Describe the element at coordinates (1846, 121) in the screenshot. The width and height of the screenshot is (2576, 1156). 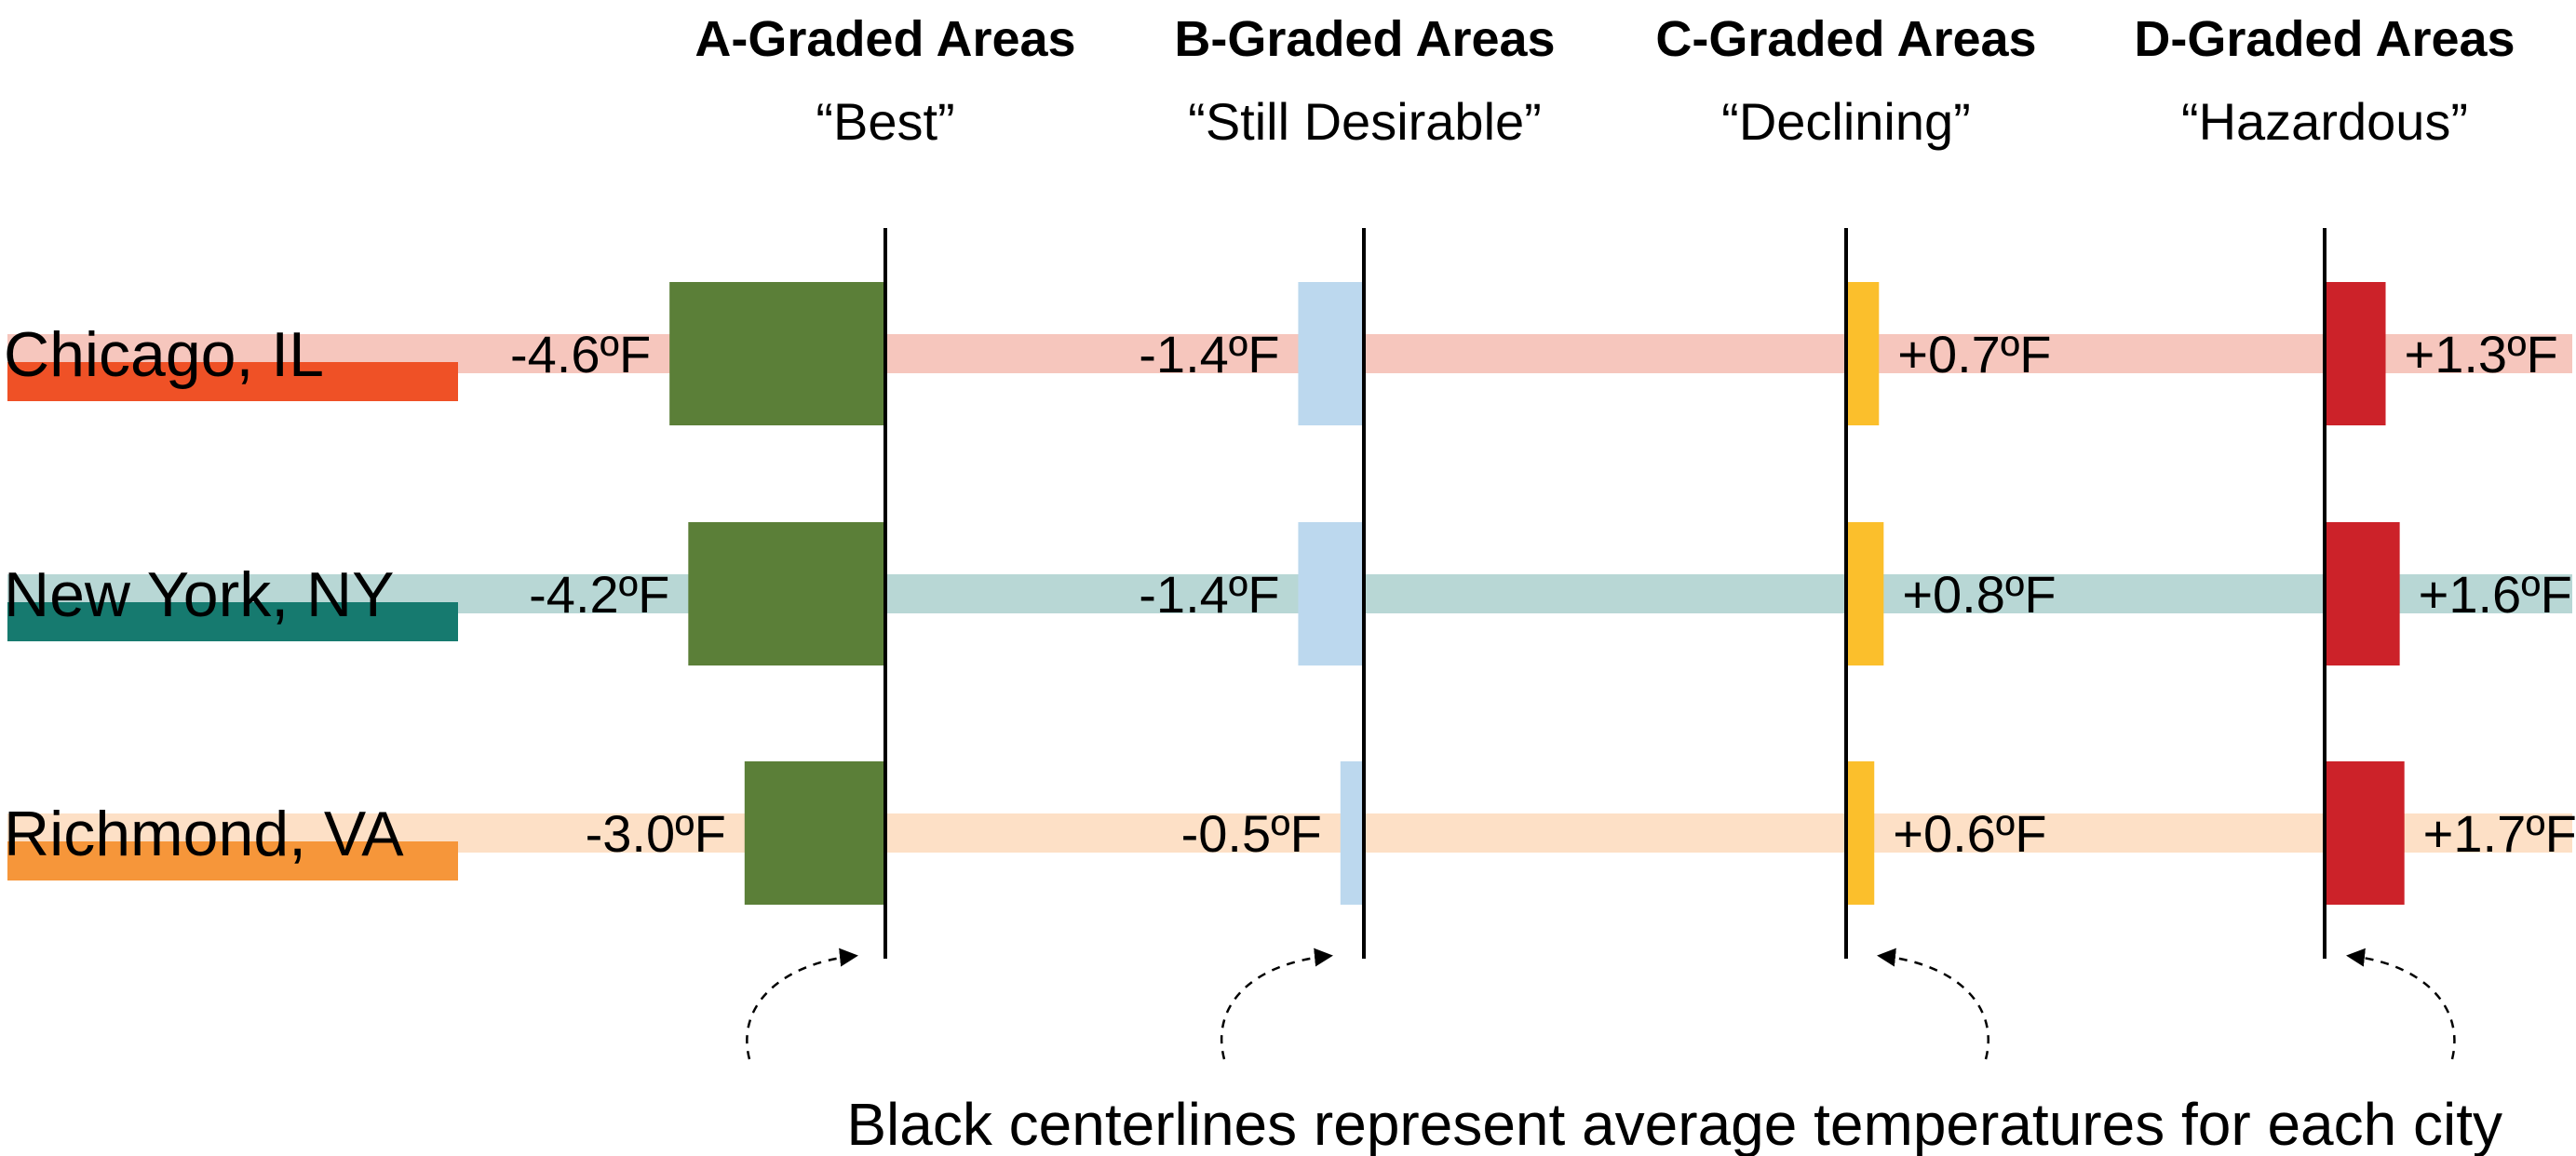
I see `grade-subtitle-2: “Declining”` at that location.